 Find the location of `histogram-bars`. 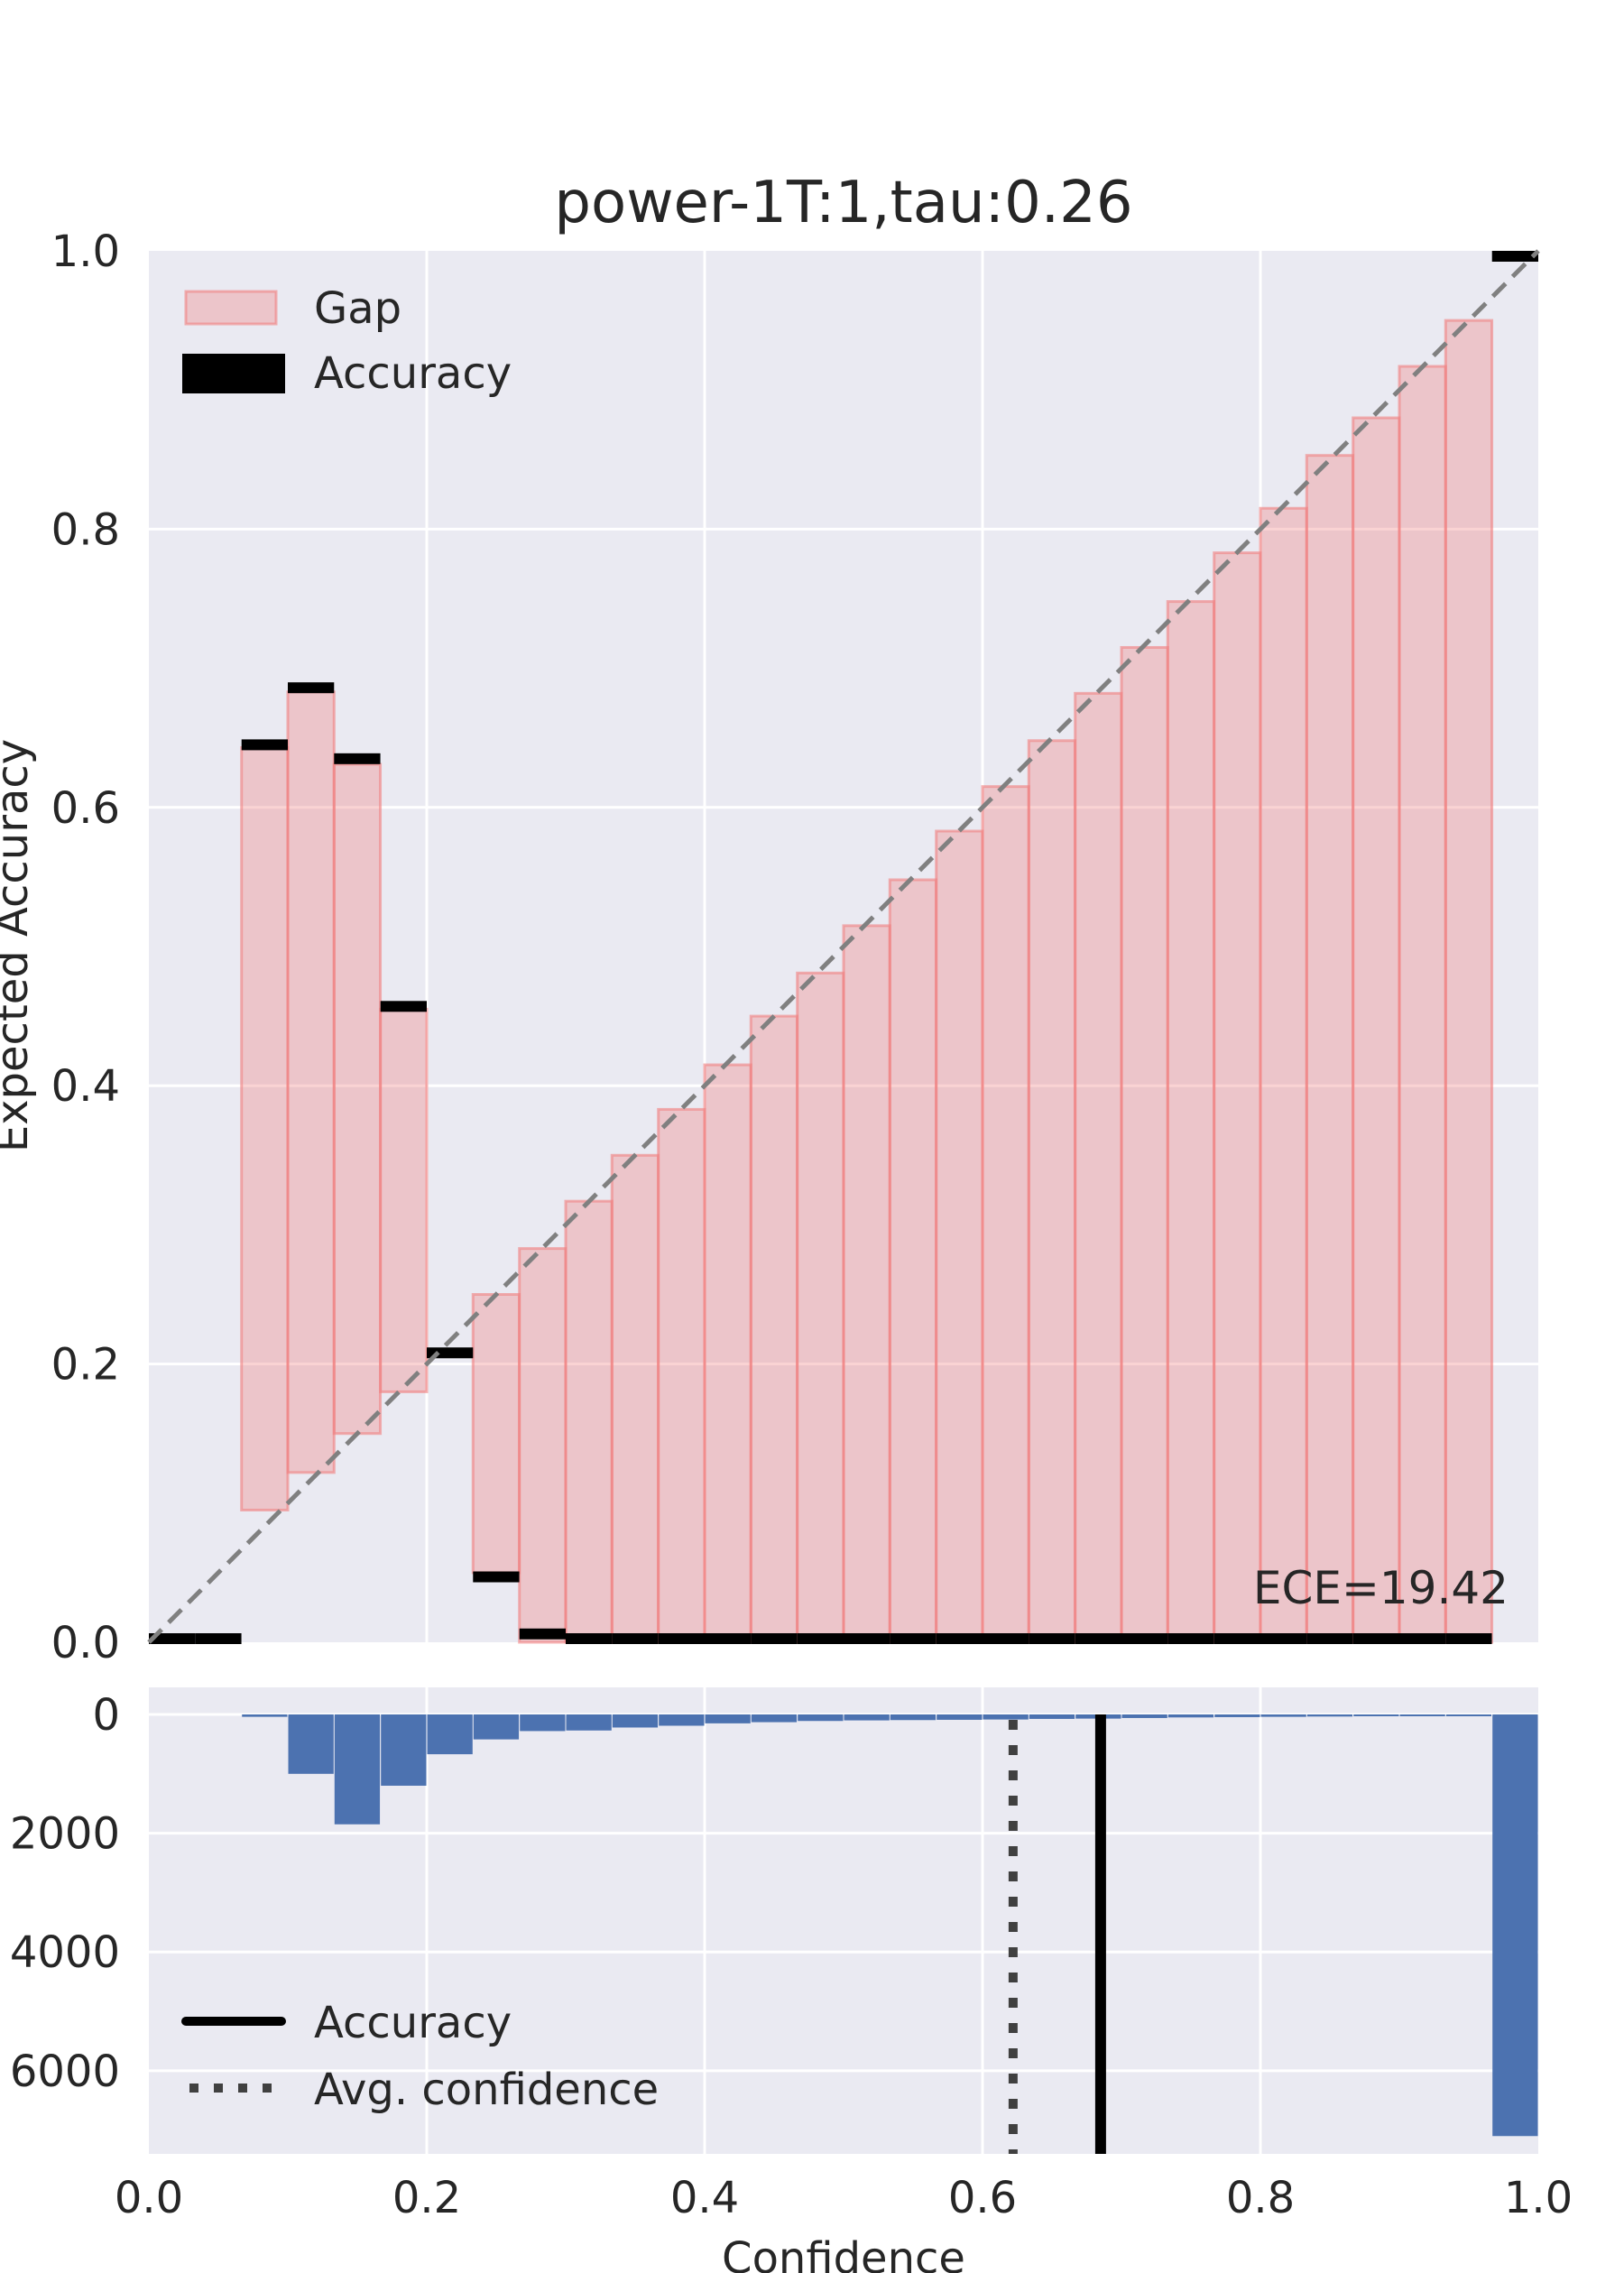

histogram-bars is located at coordinates (890, 1925).